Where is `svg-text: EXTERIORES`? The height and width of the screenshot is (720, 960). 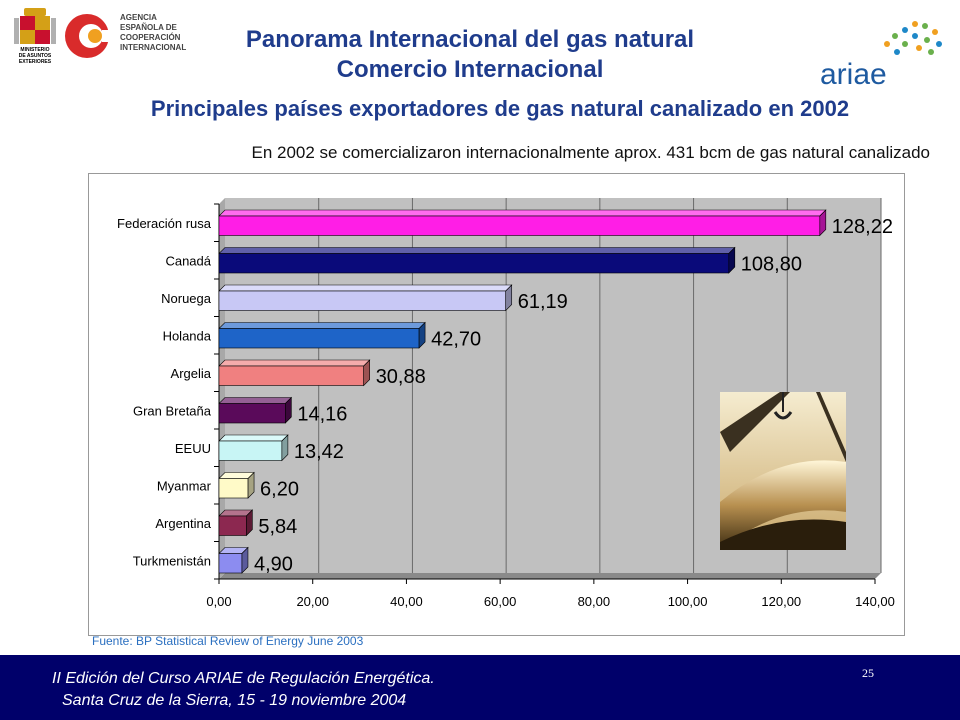
svg-text: EXTERIORES is located at coordinates (35, 62).